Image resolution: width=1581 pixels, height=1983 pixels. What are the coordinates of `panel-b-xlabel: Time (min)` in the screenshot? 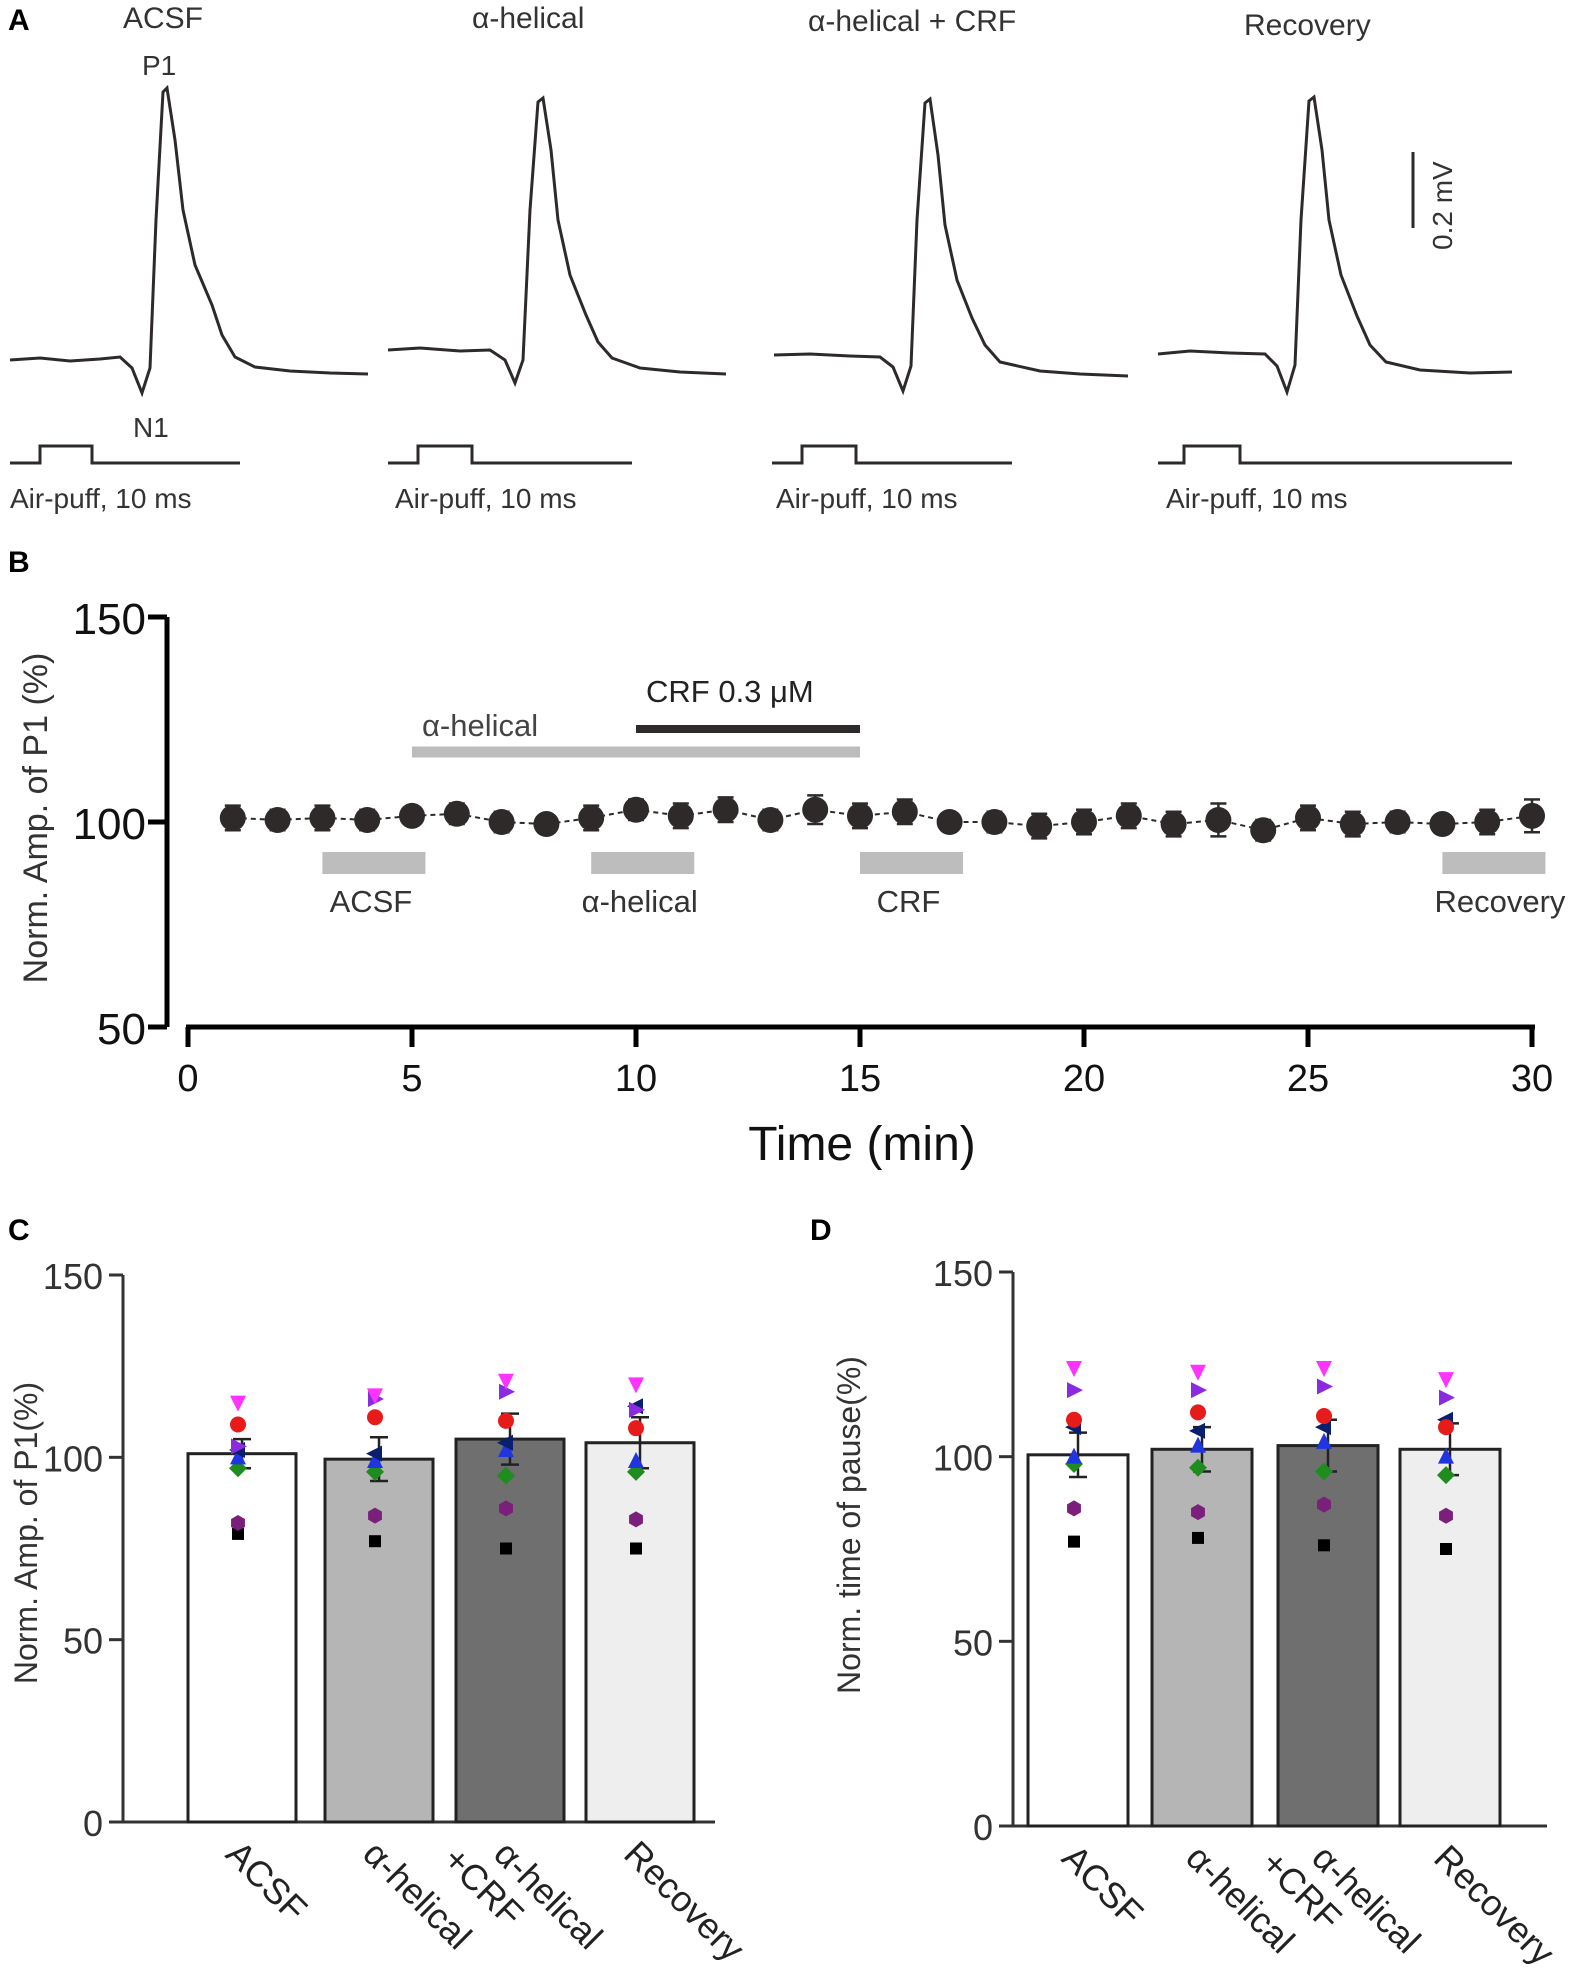 It's located at (862, 1144).